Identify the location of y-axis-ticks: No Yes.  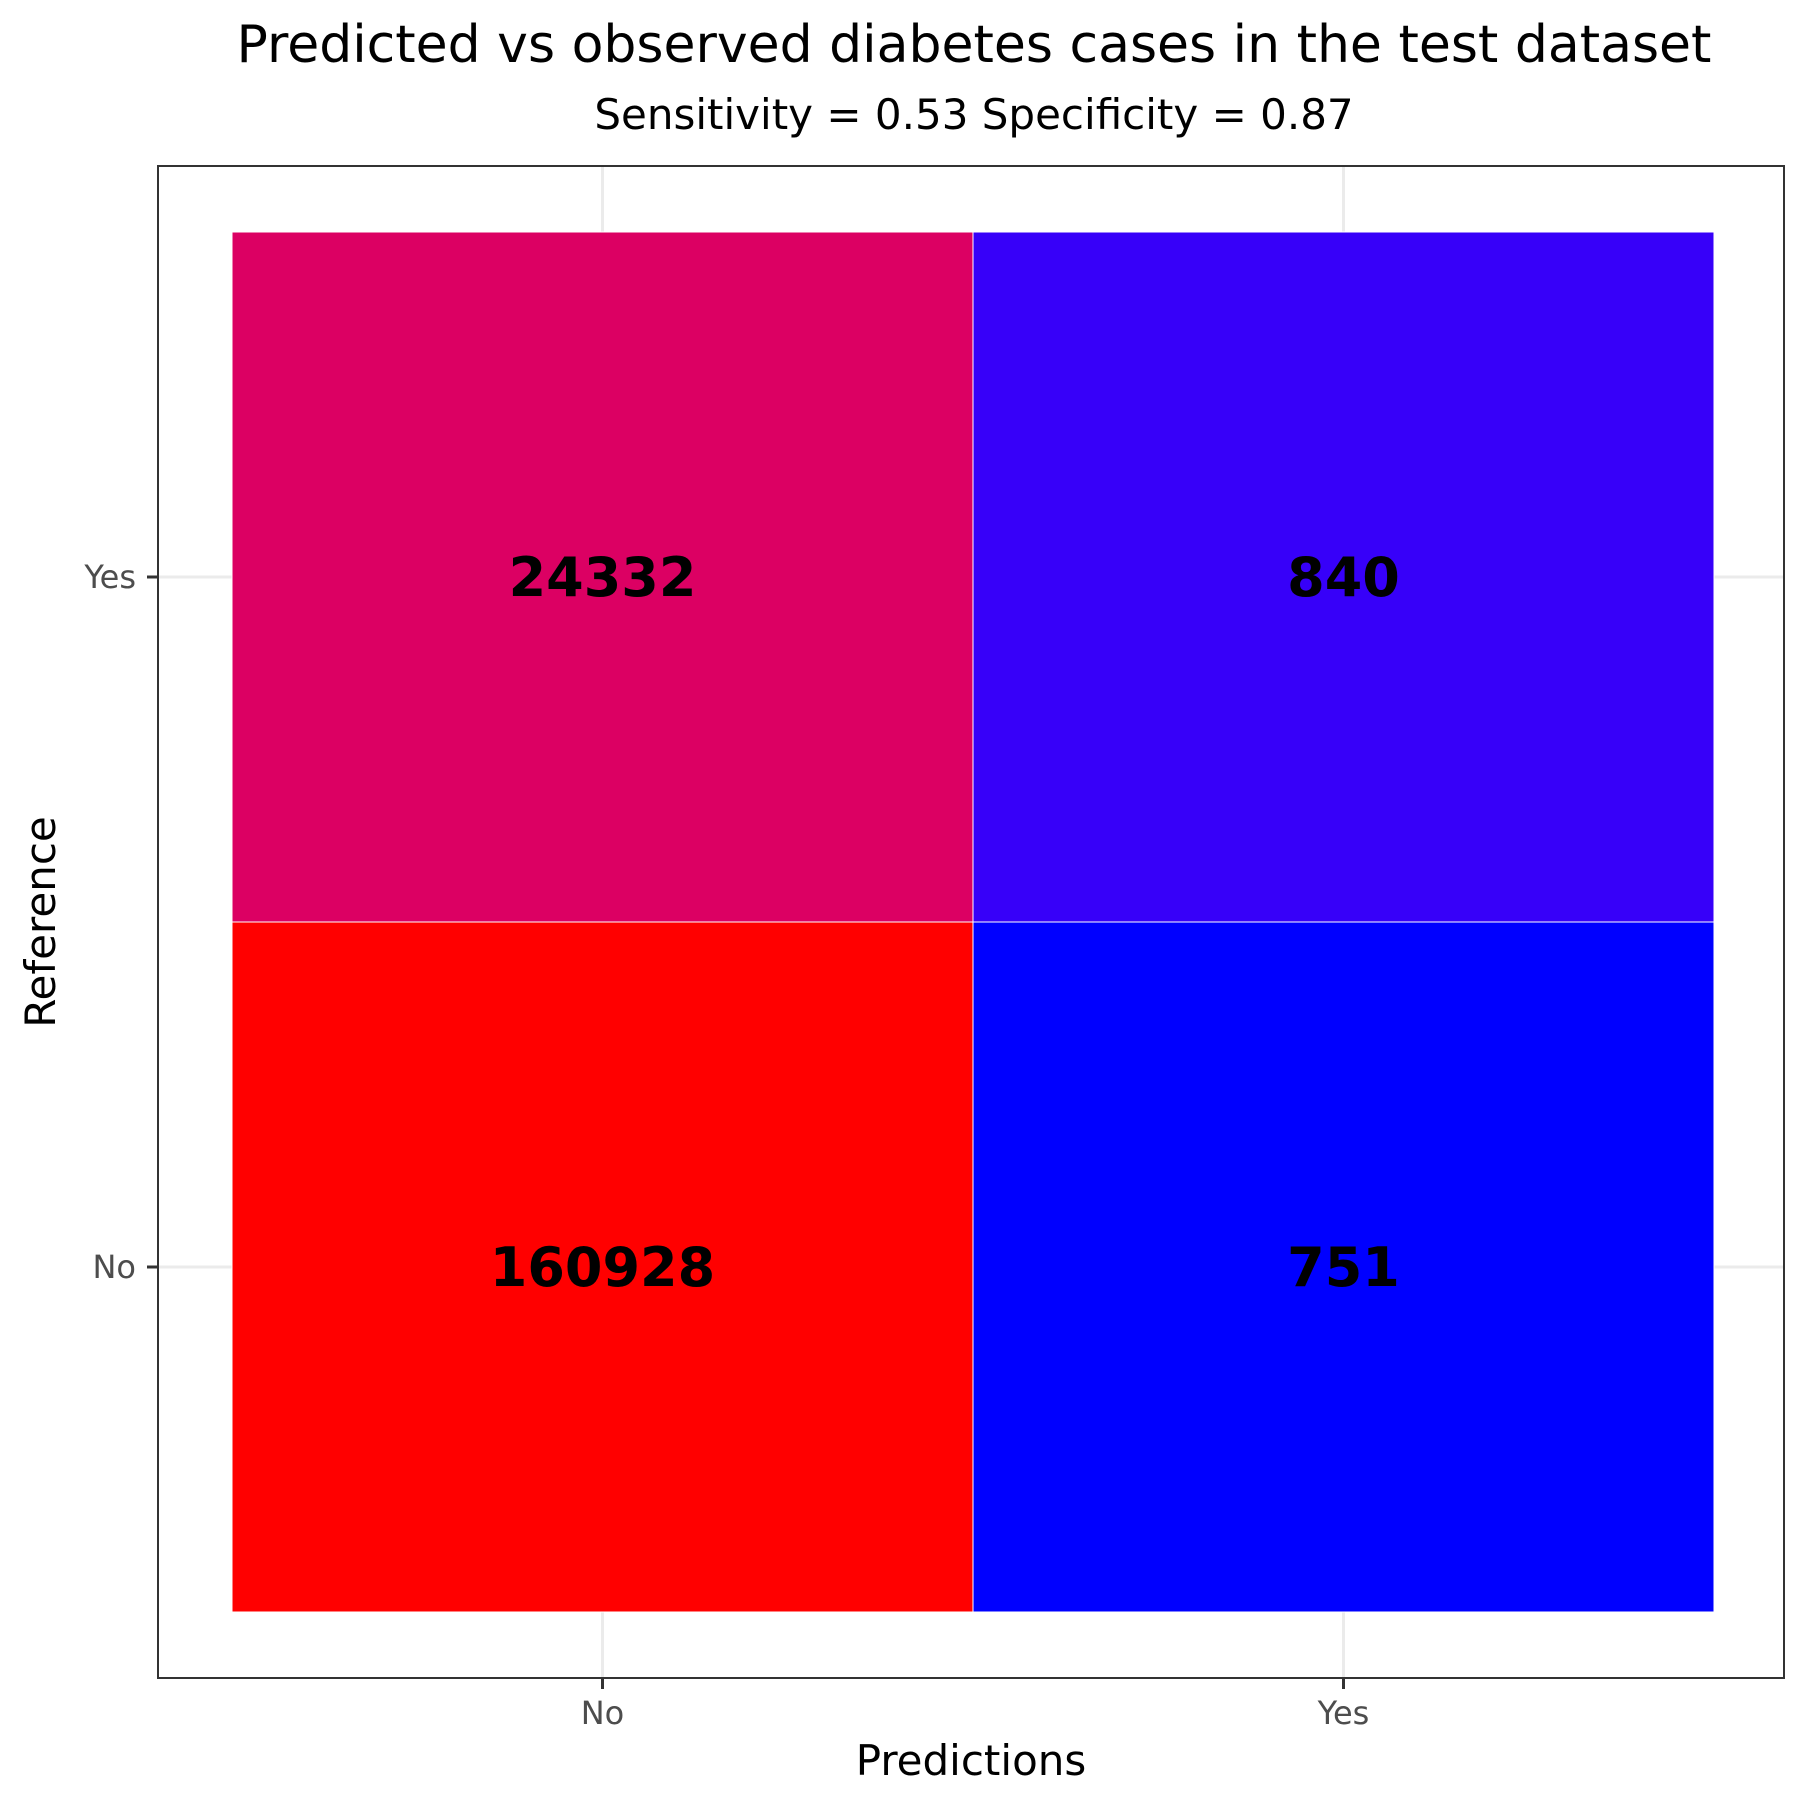
(120, 922).